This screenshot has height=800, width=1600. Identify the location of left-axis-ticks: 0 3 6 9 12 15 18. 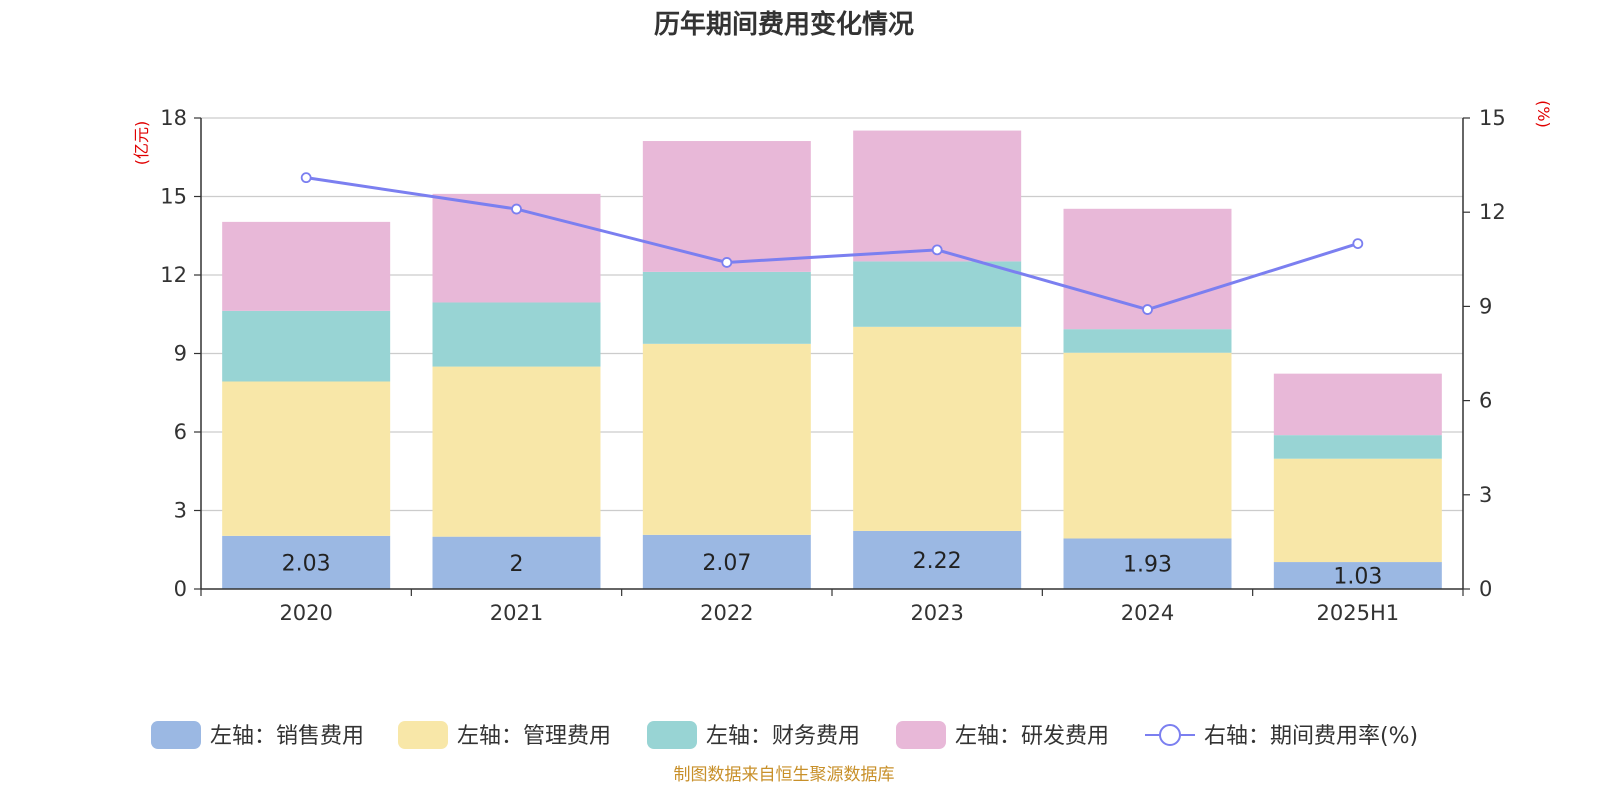
(180, 353).